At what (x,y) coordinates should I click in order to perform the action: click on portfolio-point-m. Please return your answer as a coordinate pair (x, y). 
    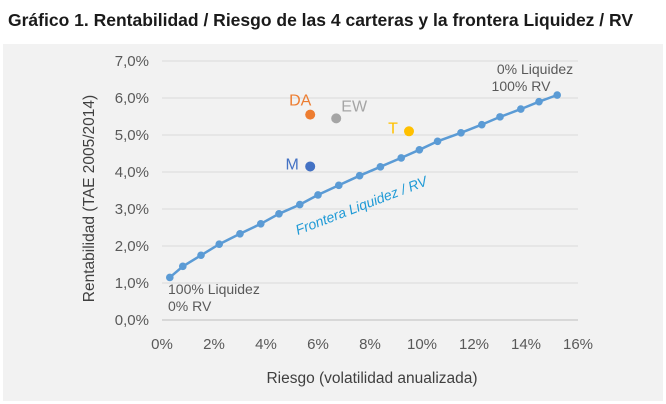
    Looking at the image, I should click on (310, 166).